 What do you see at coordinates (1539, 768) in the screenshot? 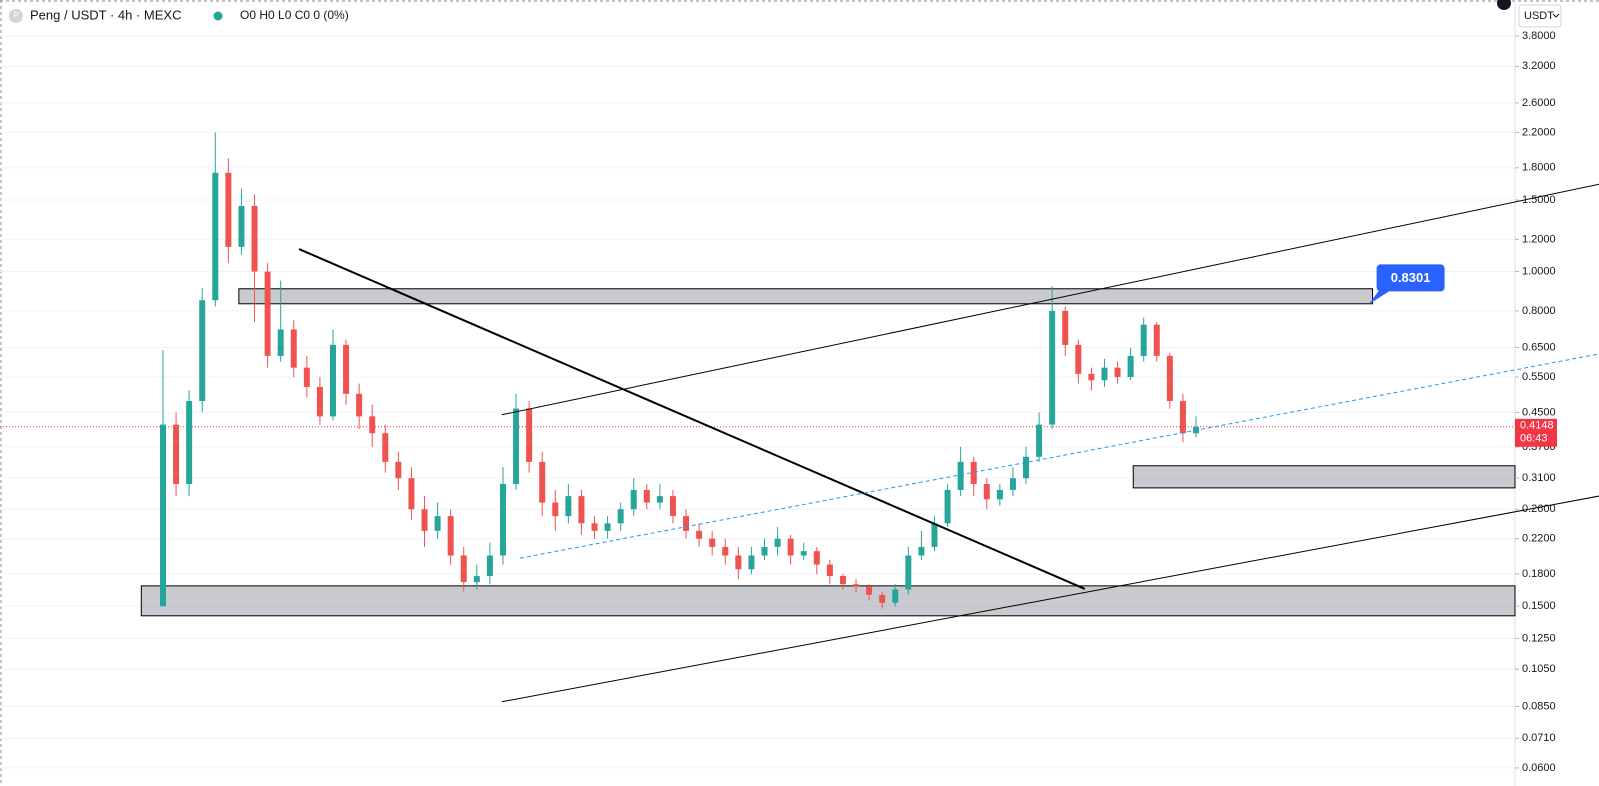
I see `y-tick-label: 0.0600` at bounding box center [1539, 768].